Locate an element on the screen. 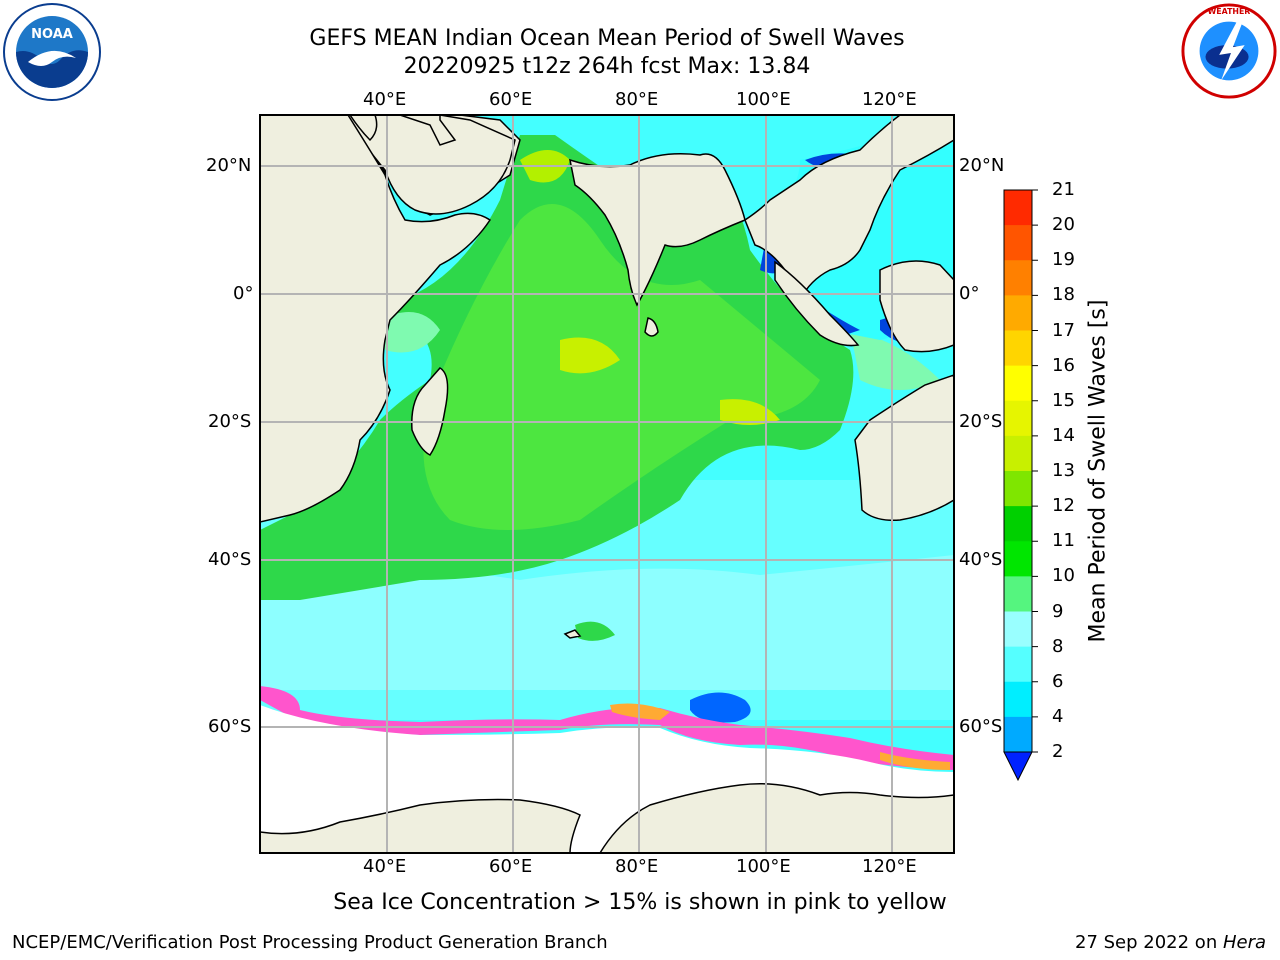 The width and height of the screenshot is (1280, 960). sri-lanka is located at coordinates (651, 327).